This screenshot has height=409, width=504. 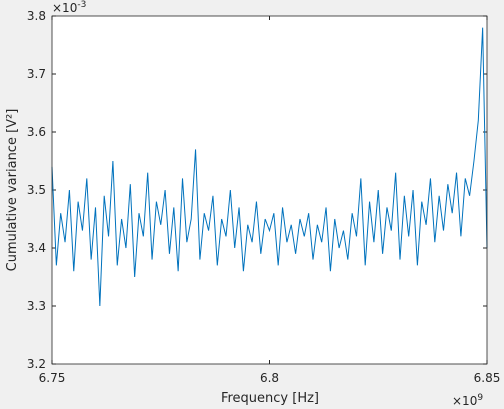 What do you see at coordinates (480, 398) in the screenshot?
I see `x-exponent-power: 9` at bounding box center [480, 398].